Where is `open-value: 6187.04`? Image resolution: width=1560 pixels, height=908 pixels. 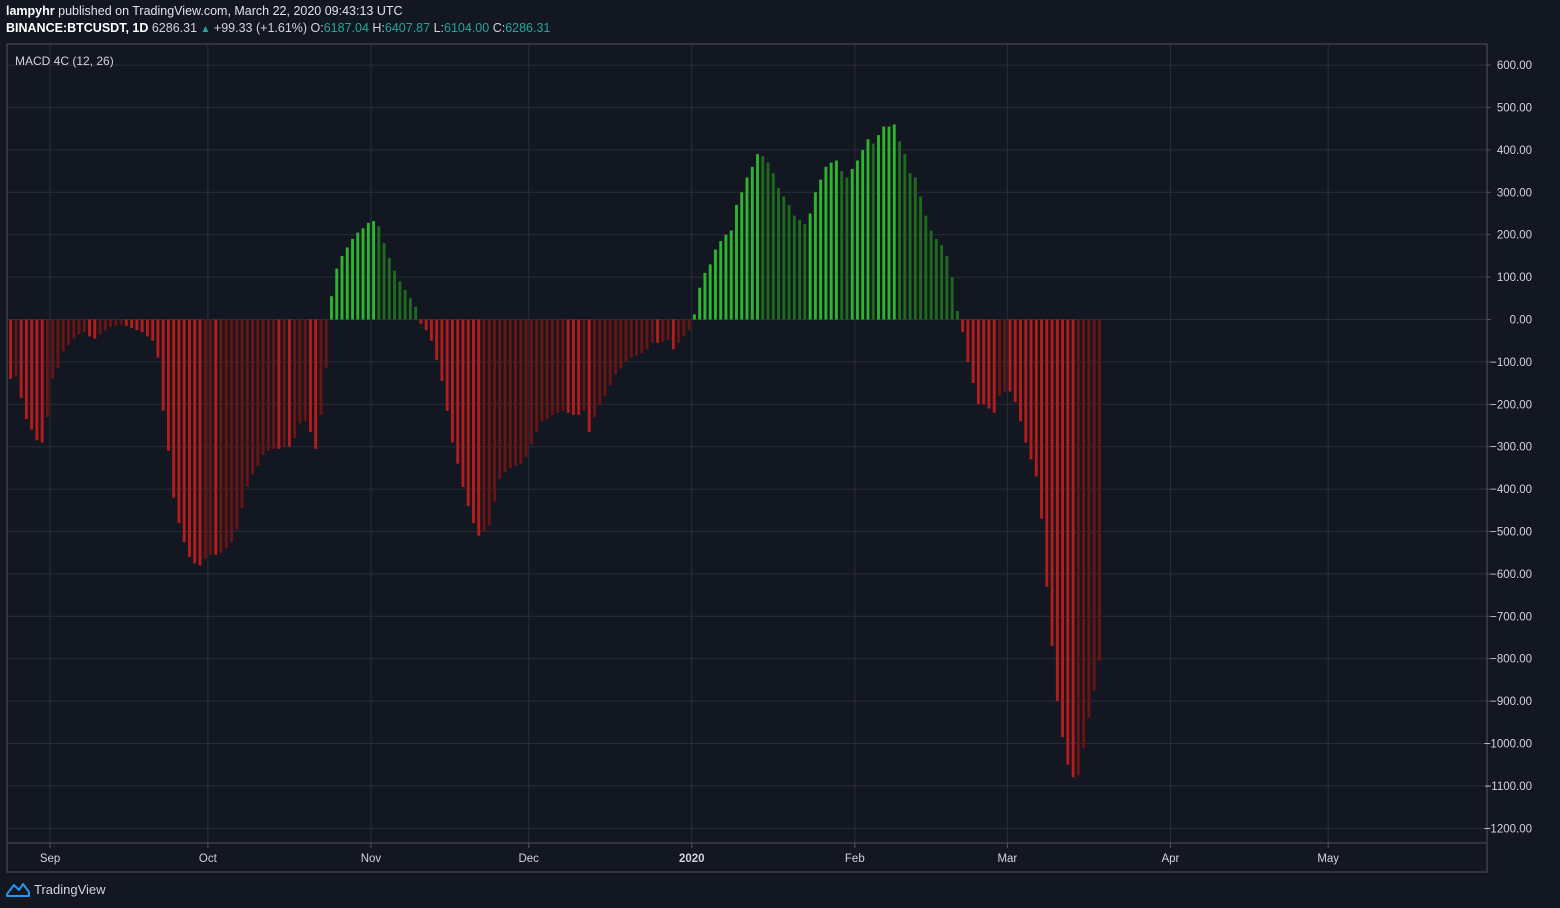 open-value: 6187.04 is located at coordinates (346, 28).